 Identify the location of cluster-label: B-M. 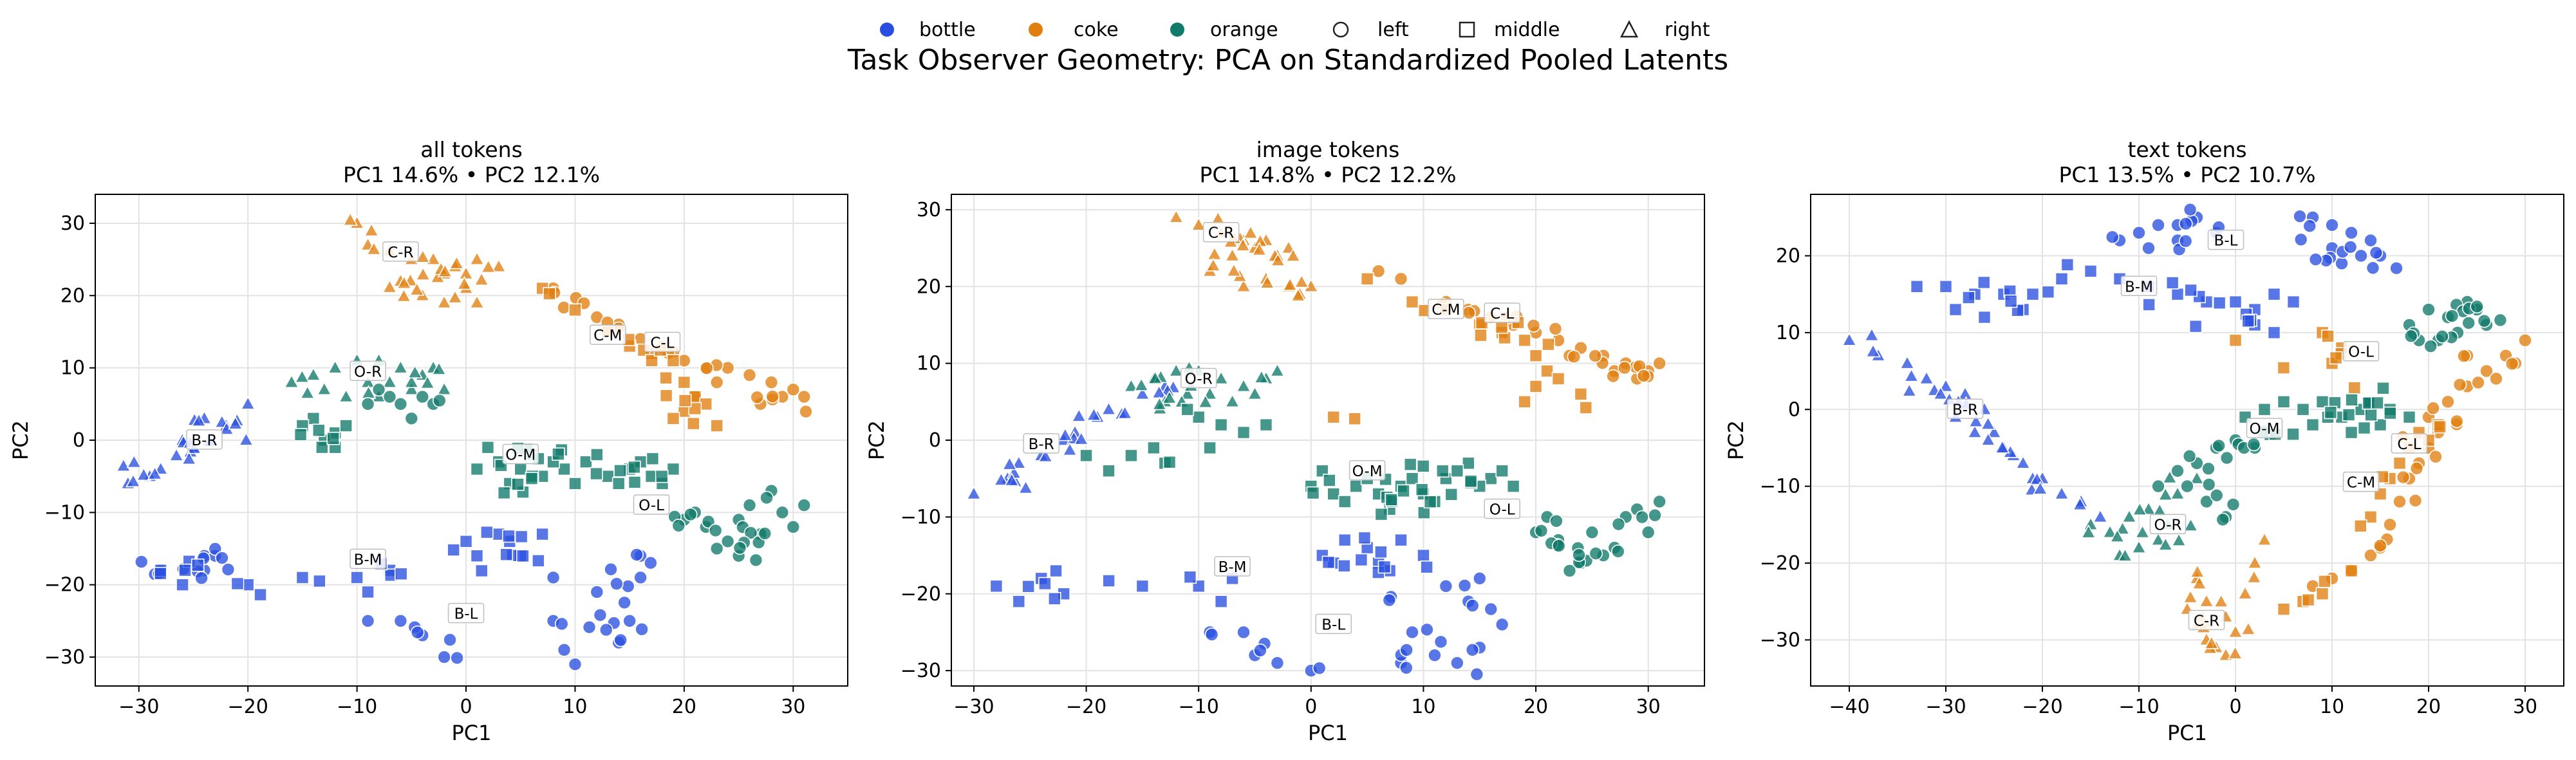
(2139, 287).